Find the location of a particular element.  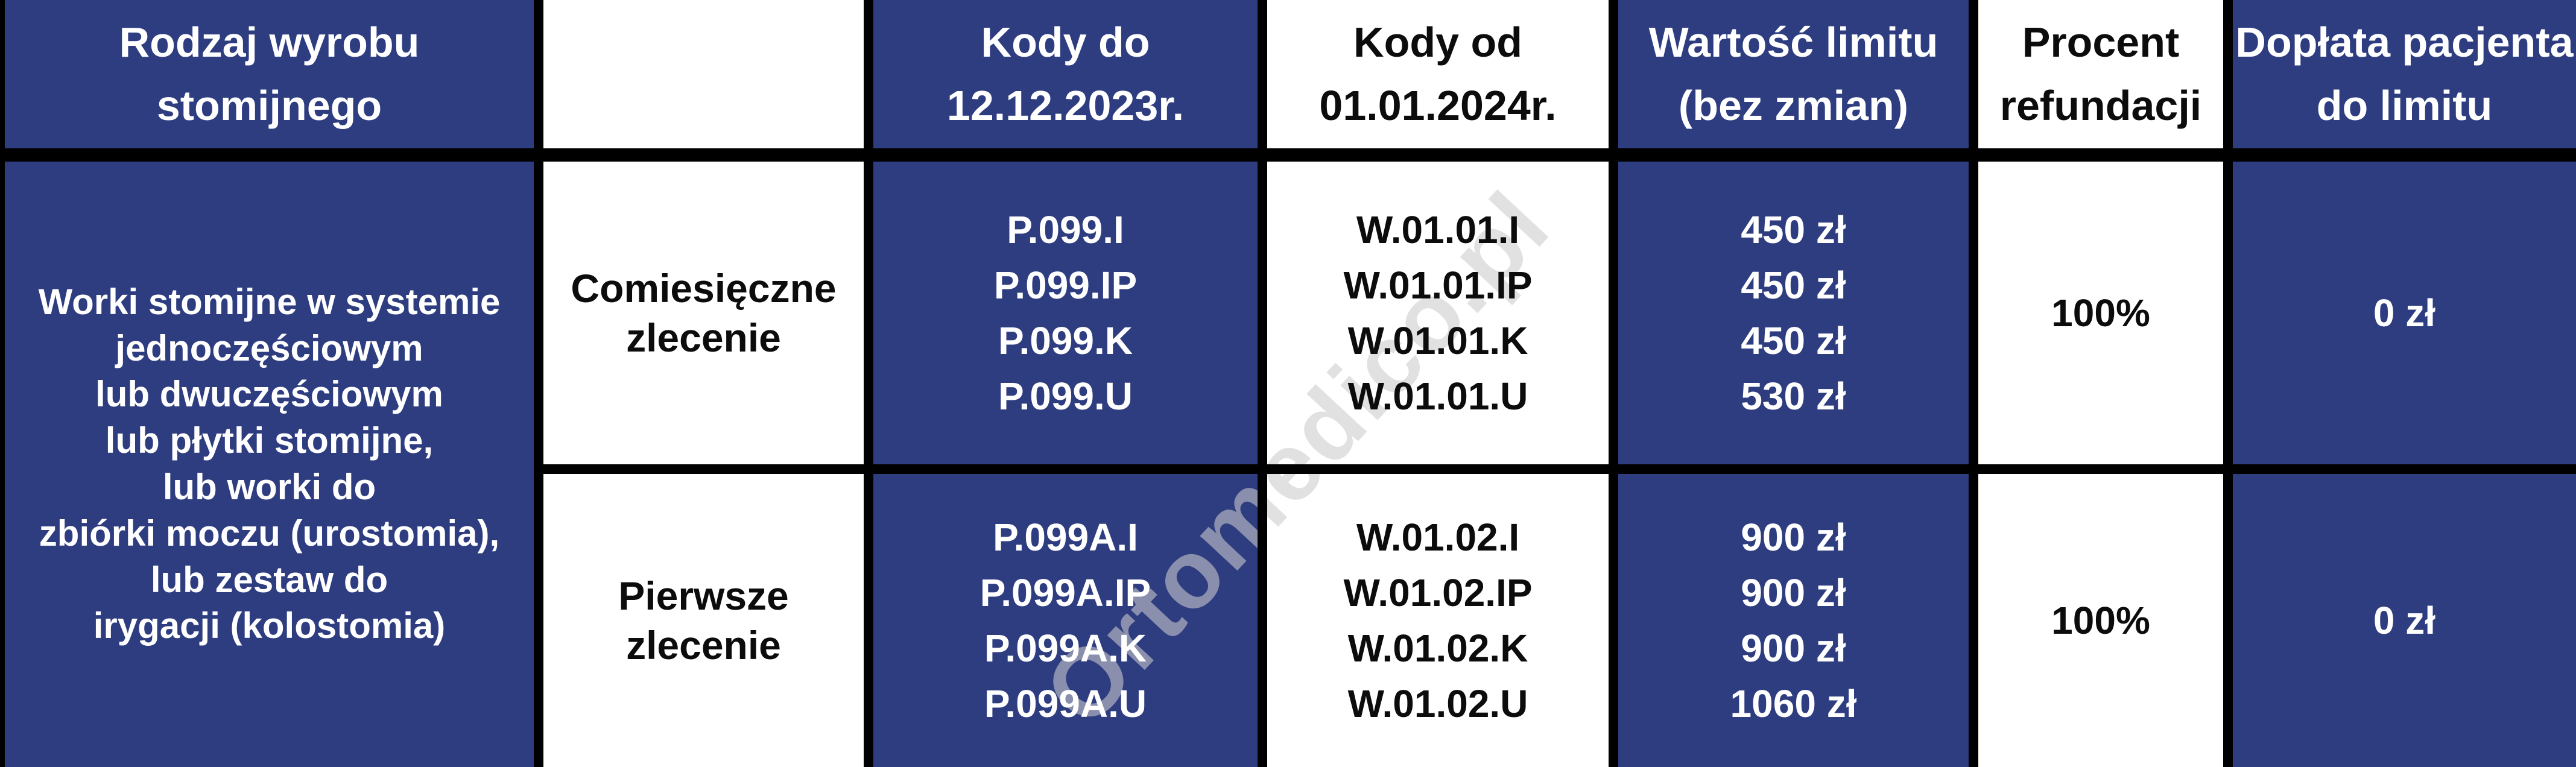

header-patient-copay-label: Dopłata pacjenta do limitu is located at coordinates (2404, 74).